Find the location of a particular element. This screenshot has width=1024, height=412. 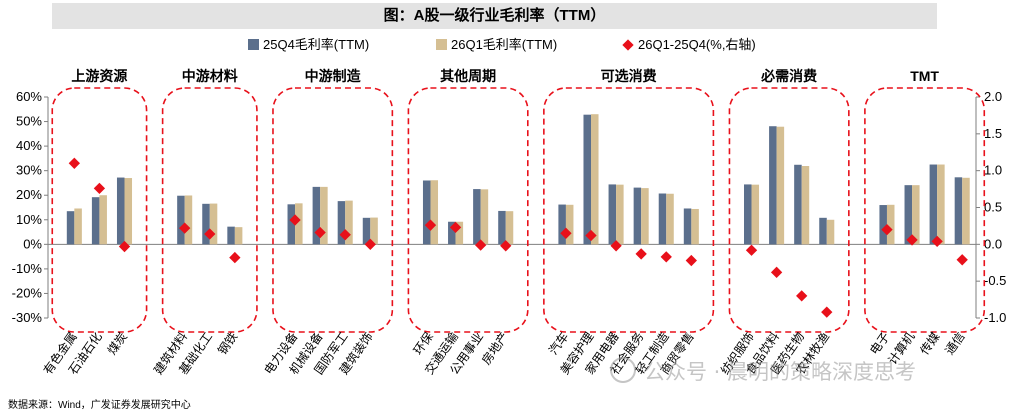

left-axis-tick-label: 20% is located at coordinates (29, 194).